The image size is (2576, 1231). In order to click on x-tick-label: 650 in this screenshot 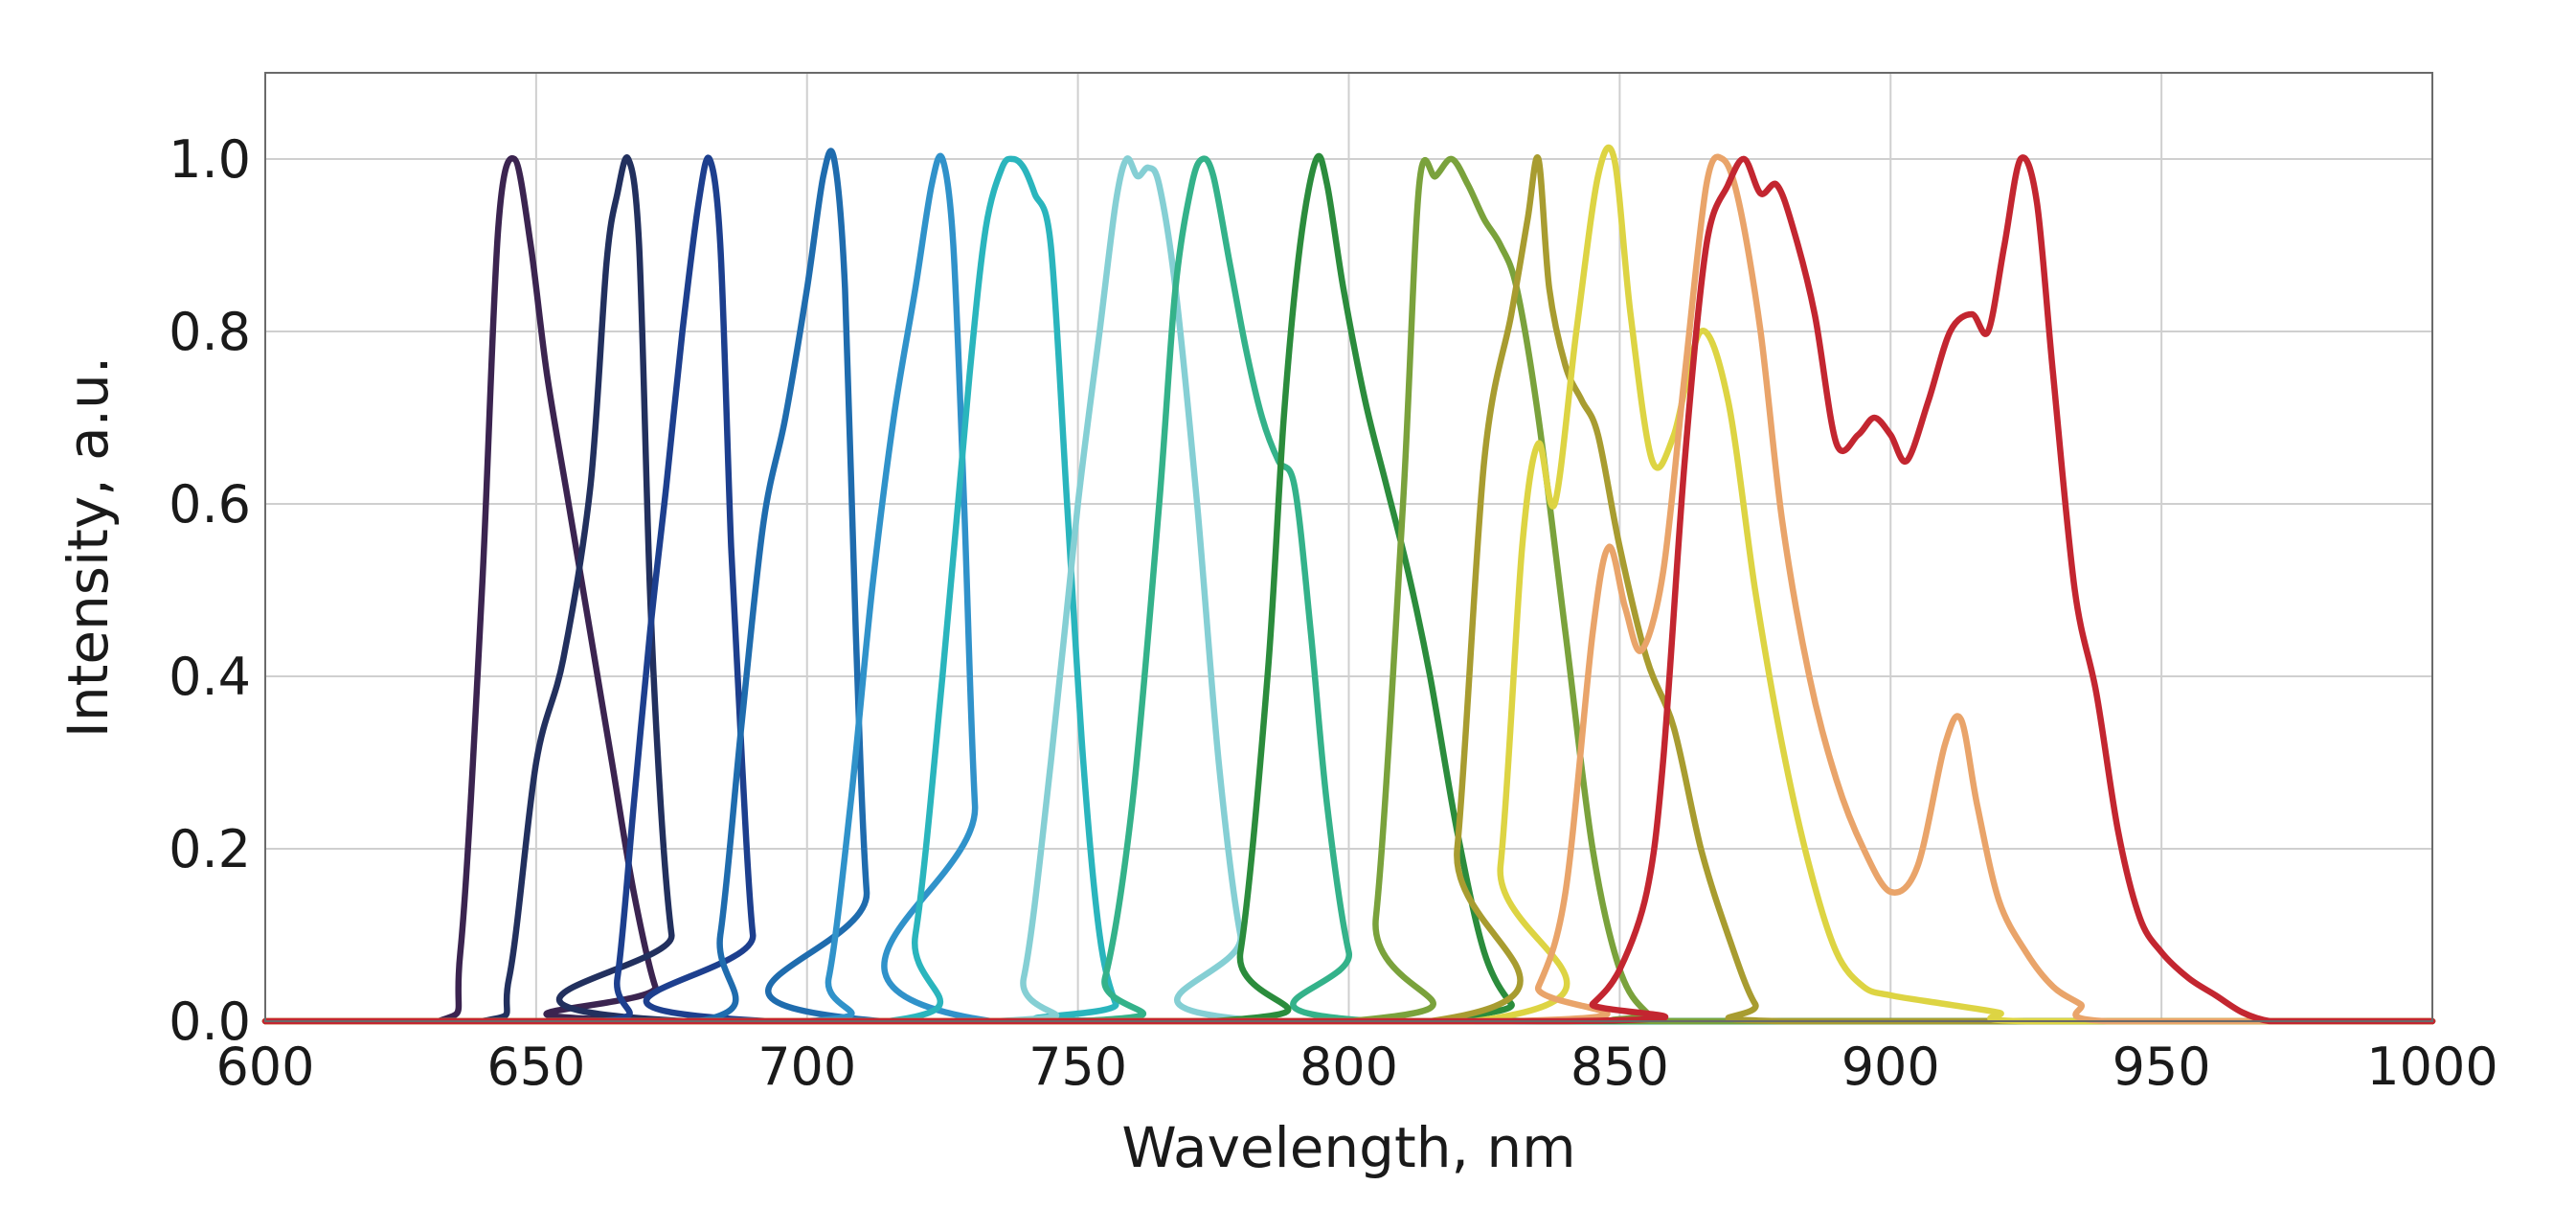, I will do `click(535, 1067)`.